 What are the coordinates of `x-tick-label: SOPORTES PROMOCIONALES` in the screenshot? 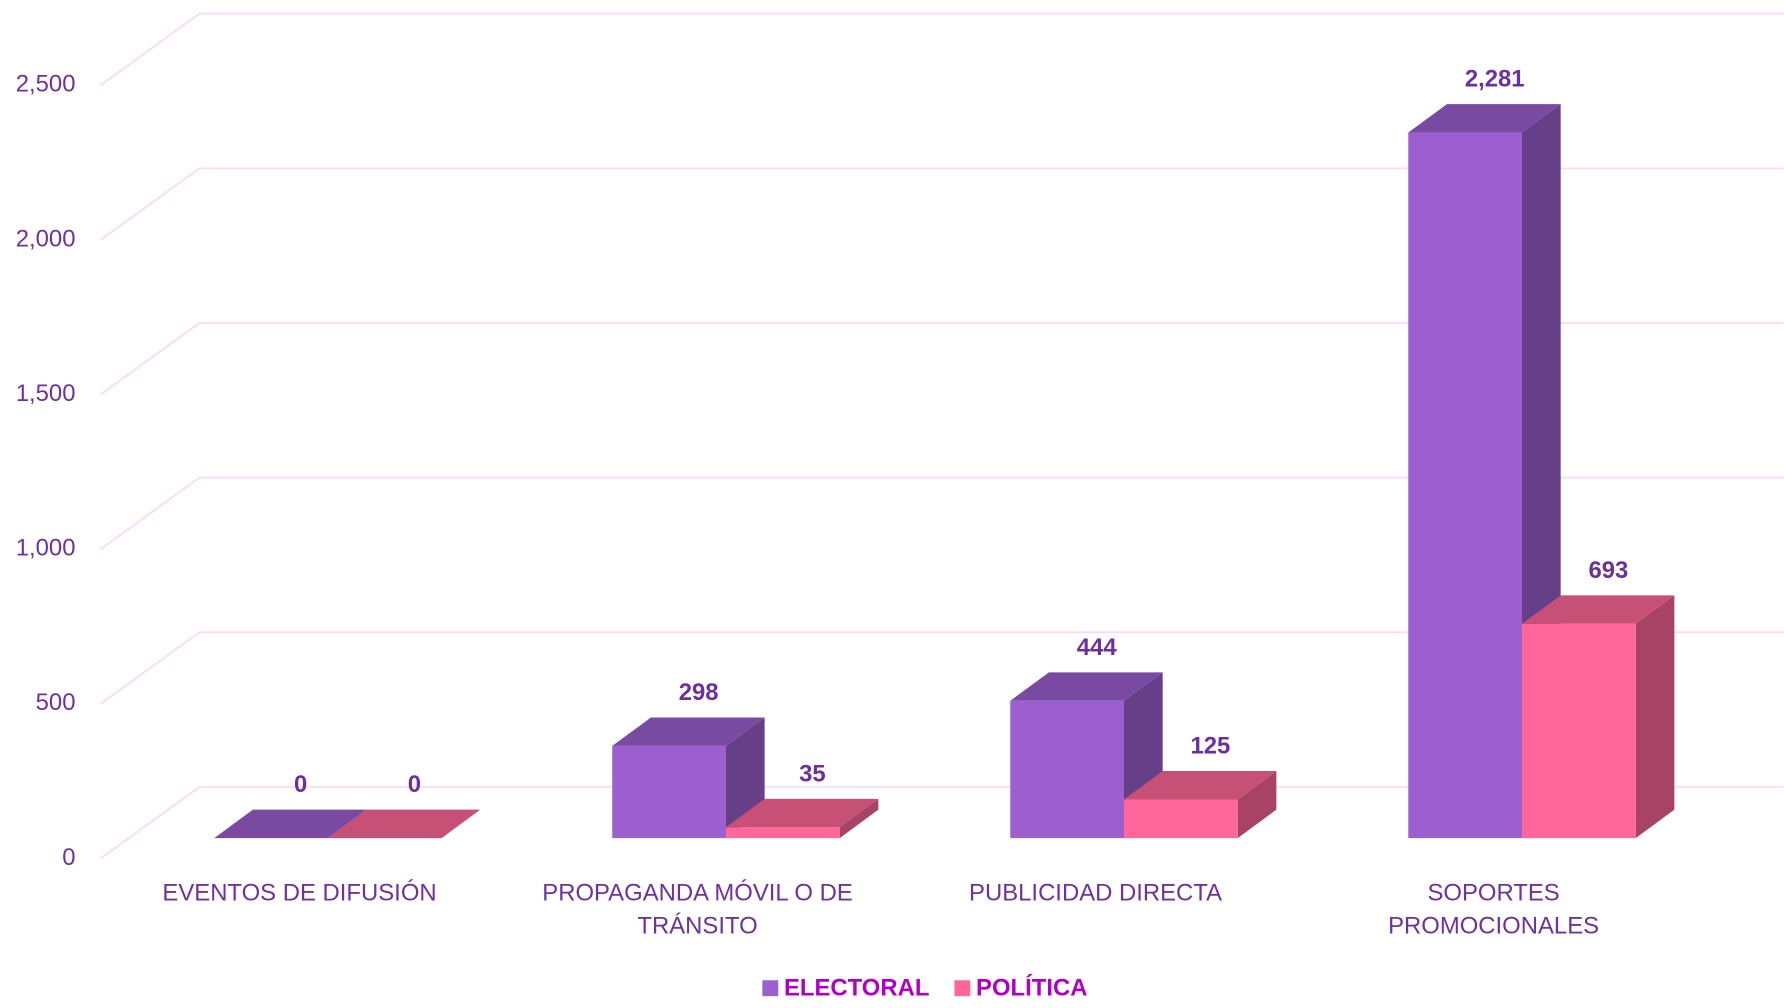 It's located at (1494, 910).